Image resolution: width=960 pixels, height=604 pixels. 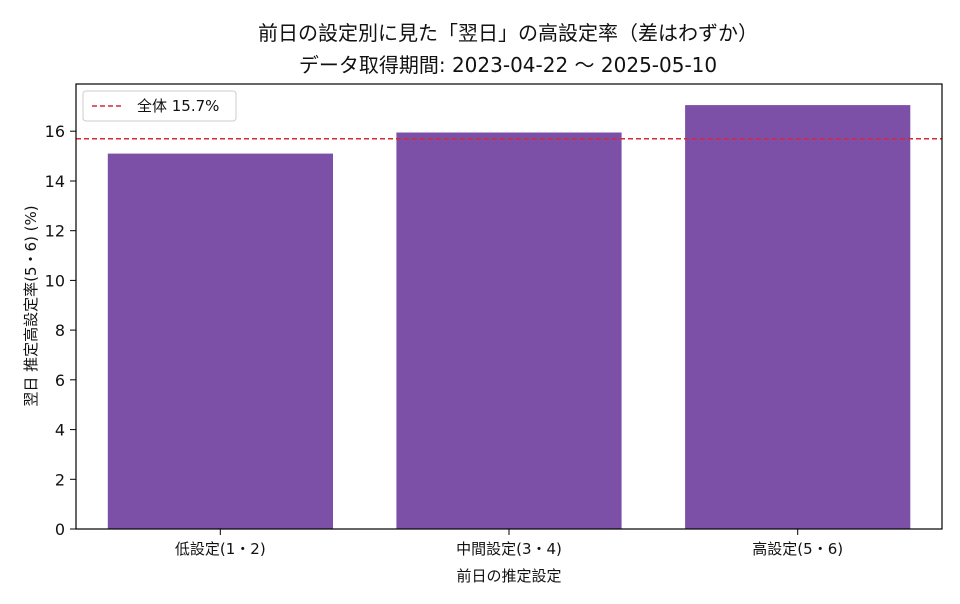 What do you see at coordinates (60, 479) in the screenshot?
I see `y-tick-label-1: 2` at bounding box center [60, 479].